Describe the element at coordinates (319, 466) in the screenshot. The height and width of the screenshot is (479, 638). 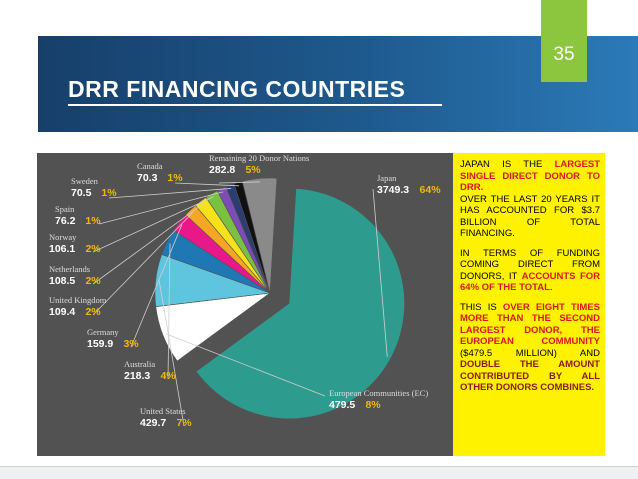
I see `footer-rule` at that location.